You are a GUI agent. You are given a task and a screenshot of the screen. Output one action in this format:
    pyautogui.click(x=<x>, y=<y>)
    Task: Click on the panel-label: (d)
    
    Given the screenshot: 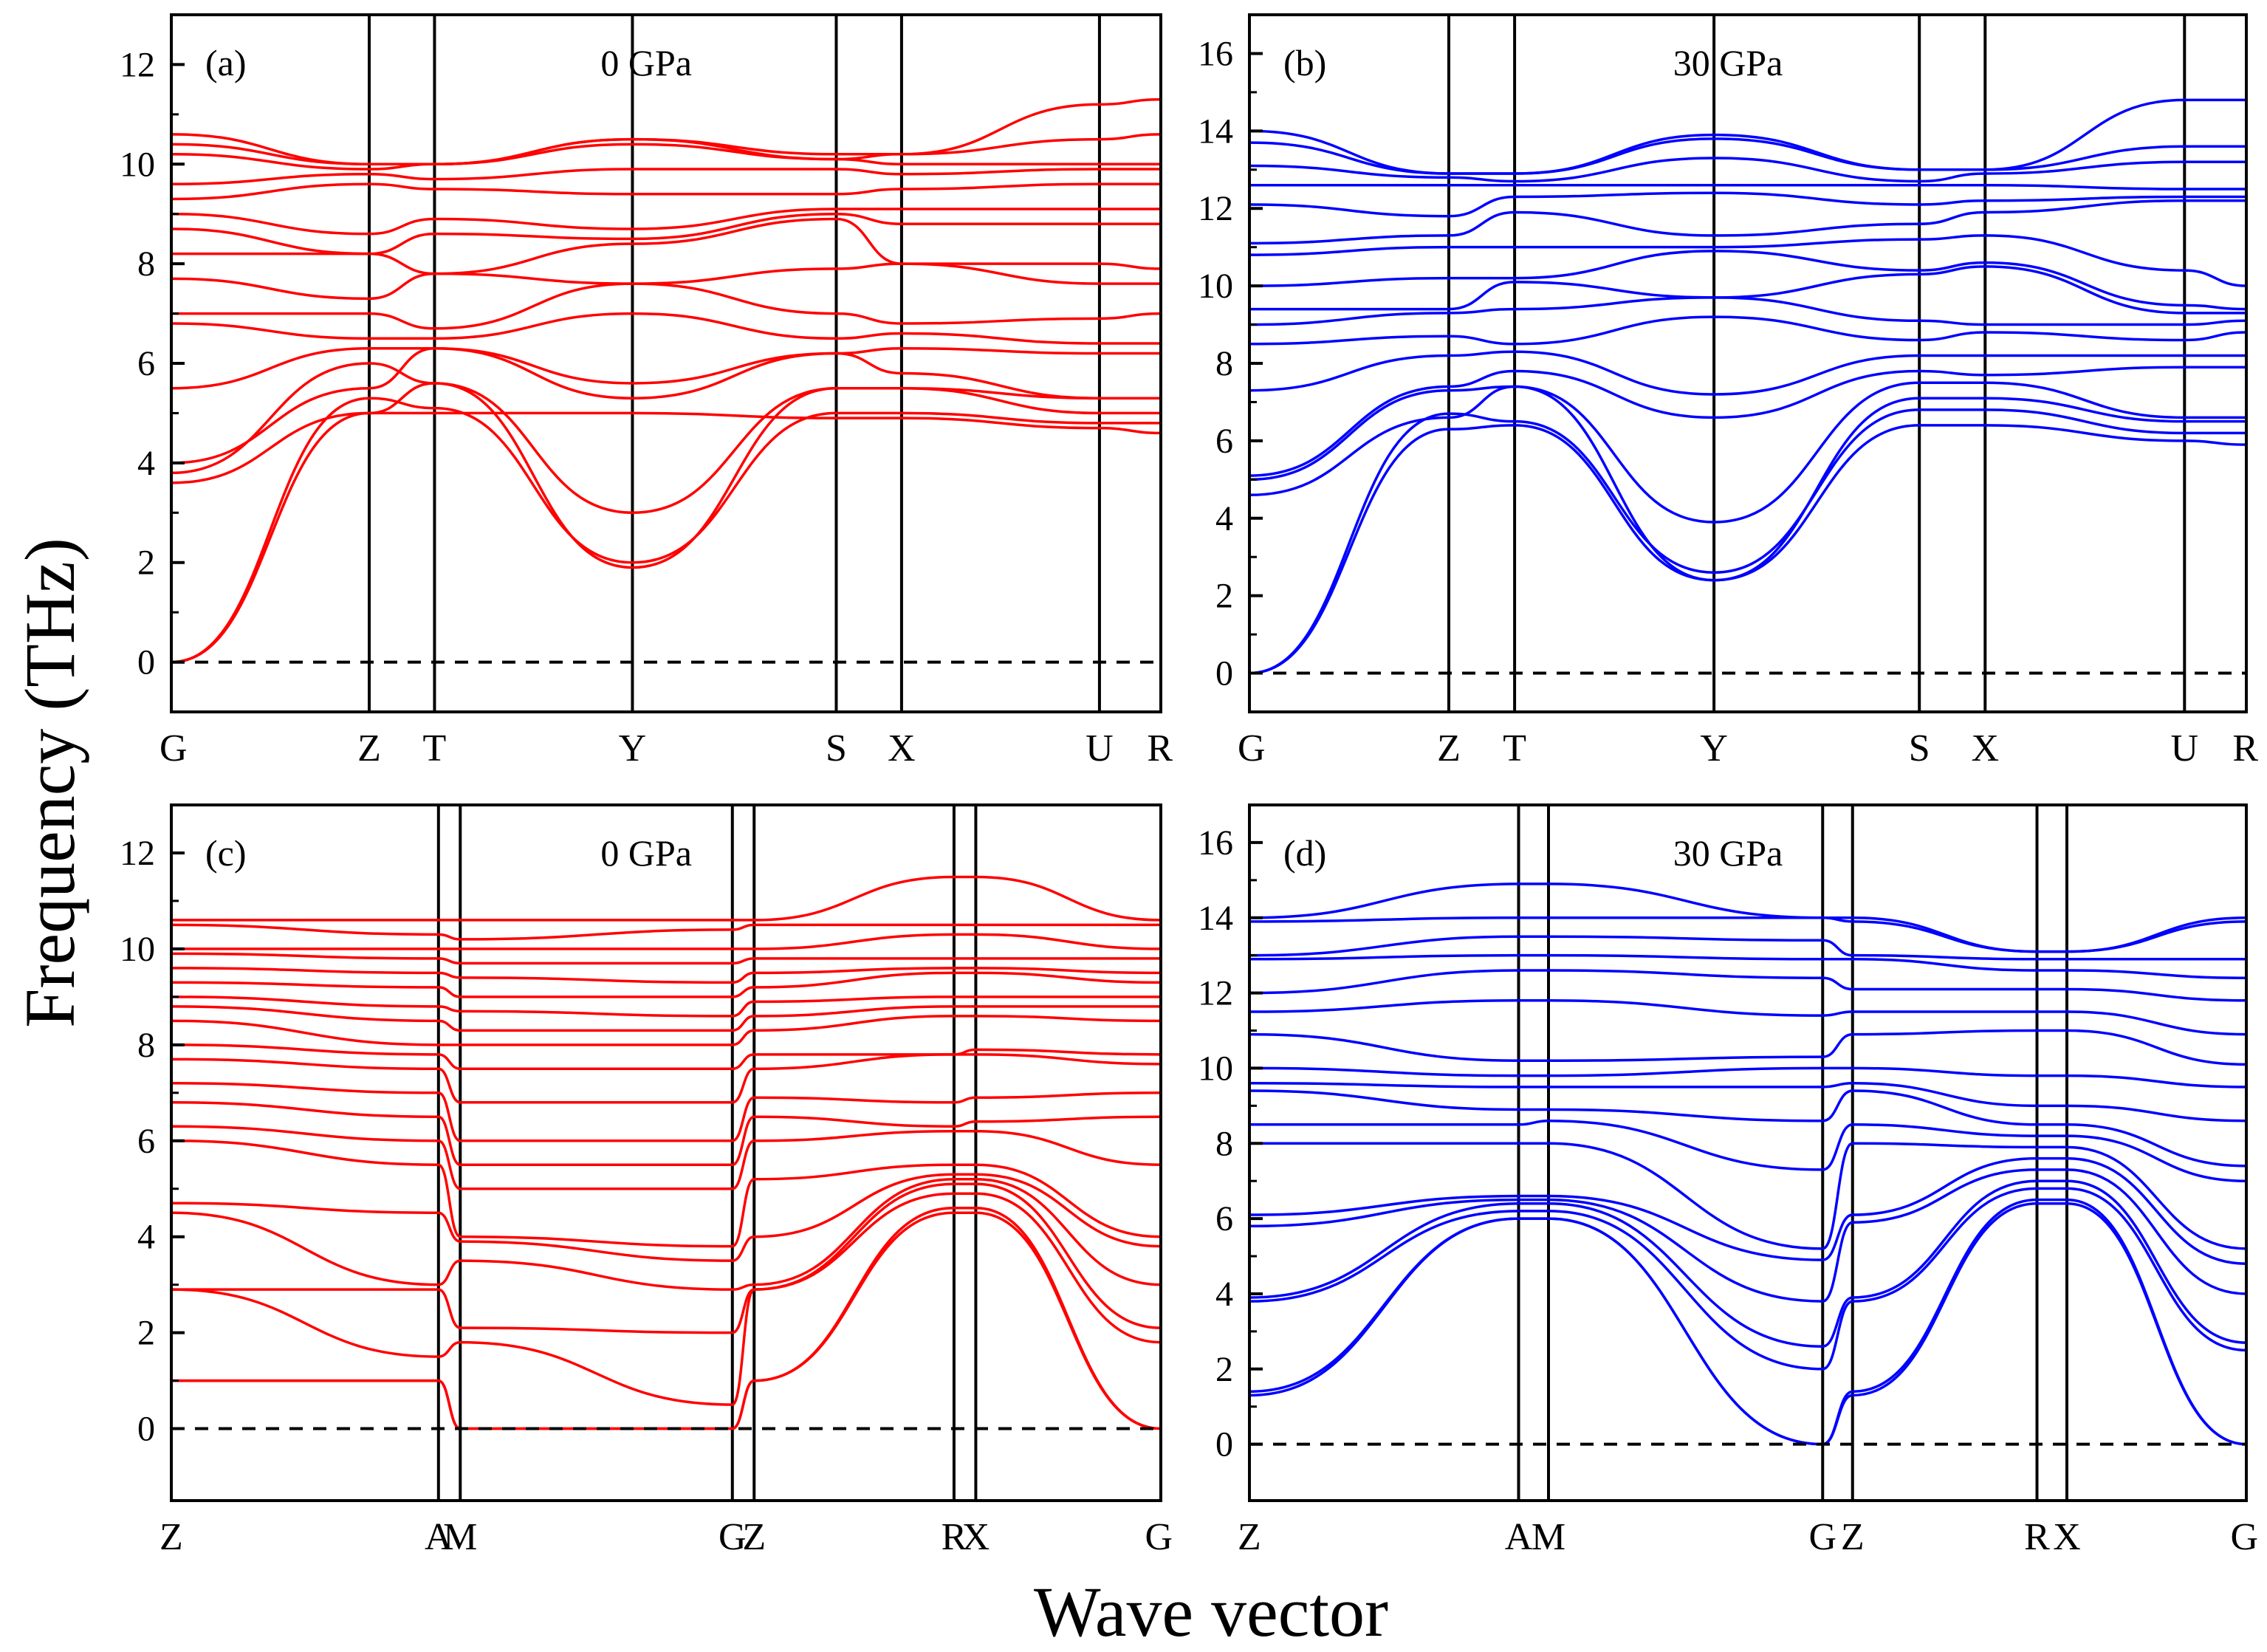 What is the action you would take?
    pyautogui.click(x=1305, y=853)
    